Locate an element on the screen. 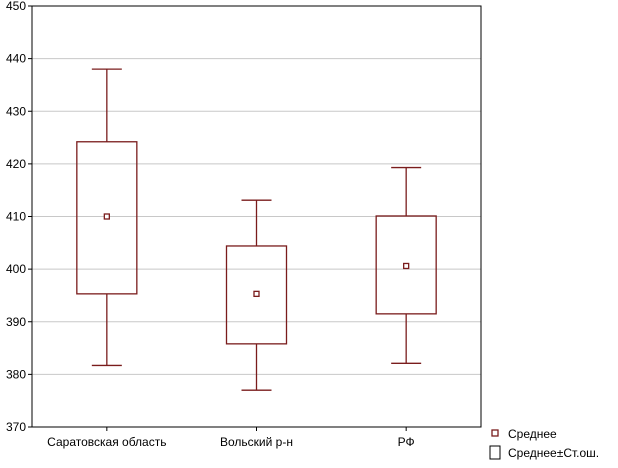 The image size is (618, 468). y-tick-label-5: 420 is located at coordinates (16, 164).